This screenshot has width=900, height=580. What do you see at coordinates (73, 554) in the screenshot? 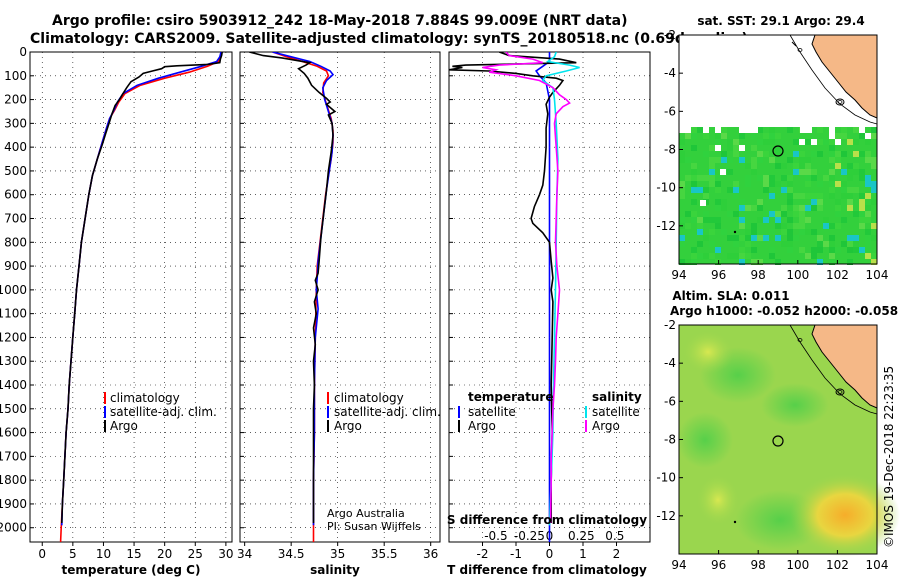
I see `x-tick-label: 5` at bounding box center [73, 554].